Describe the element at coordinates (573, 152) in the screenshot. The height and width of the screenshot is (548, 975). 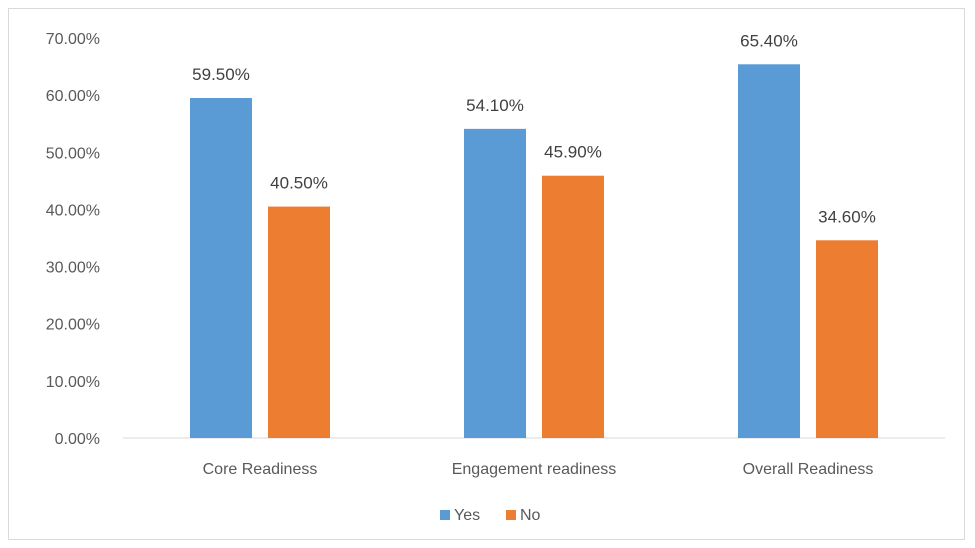
I see `data-label: 45.90%` at that location.